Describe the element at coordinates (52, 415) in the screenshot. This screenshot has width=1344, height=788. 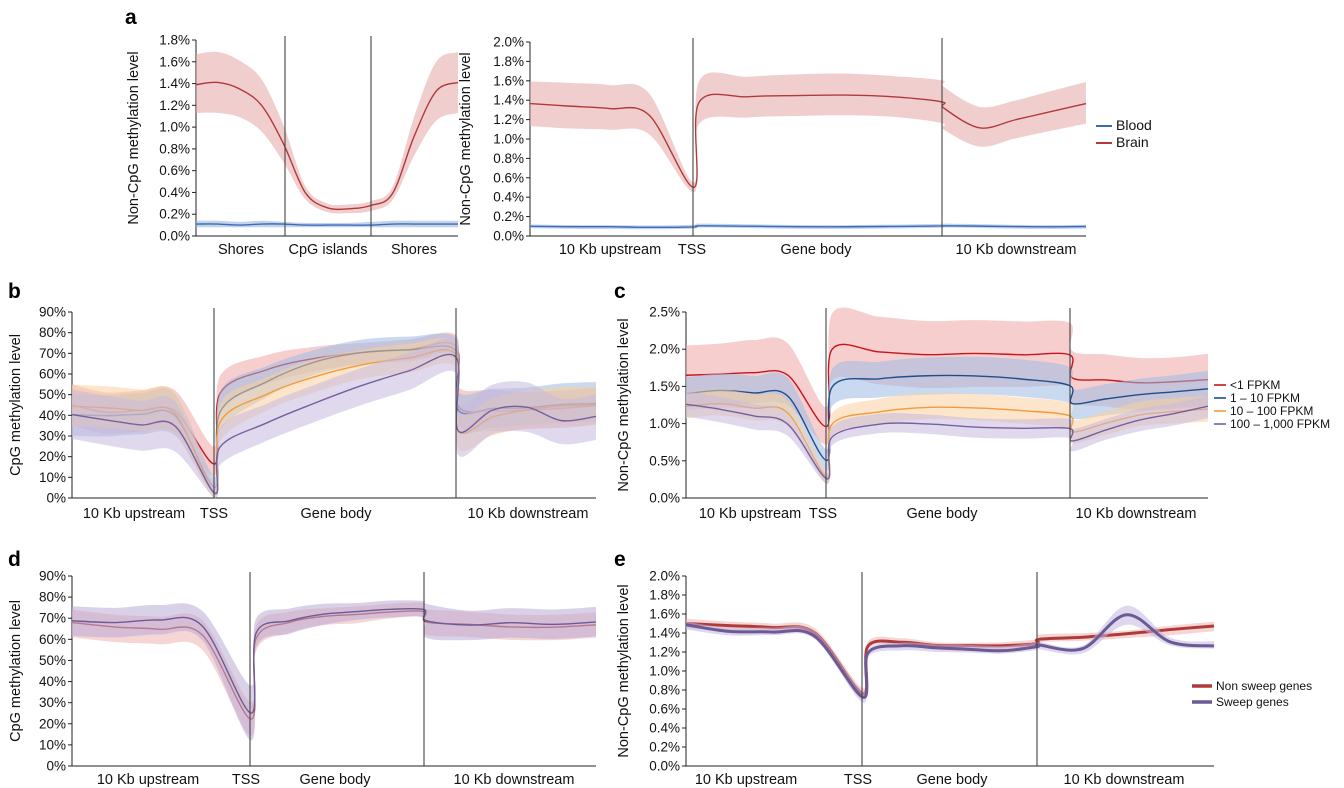
I see `y-tick-label: 40%` at that location.